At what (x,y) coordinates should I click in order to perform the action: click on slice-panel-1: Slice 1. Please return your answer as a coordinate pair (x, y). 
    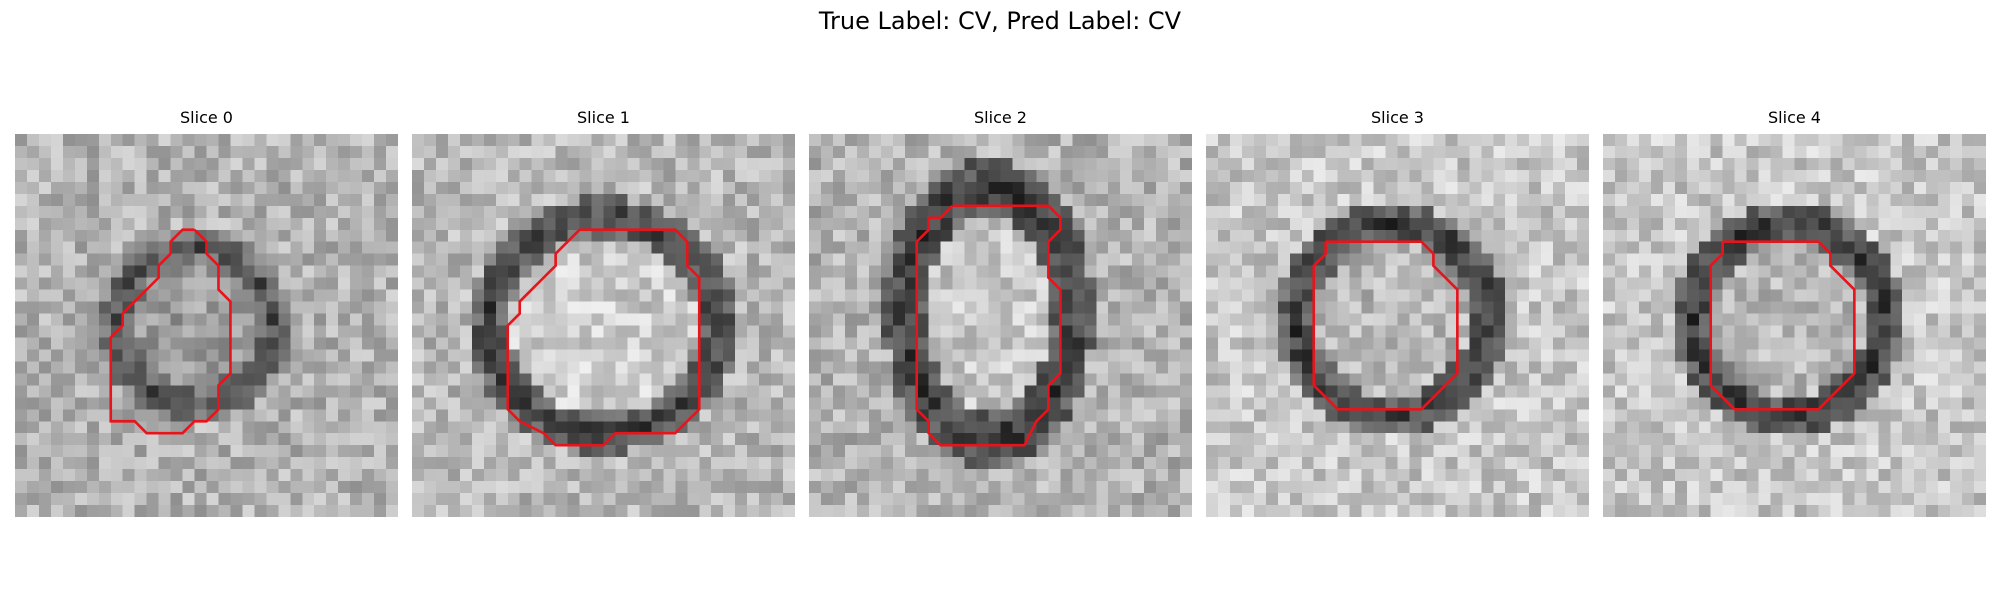
    Looking at the image, I should click on (603, 312).